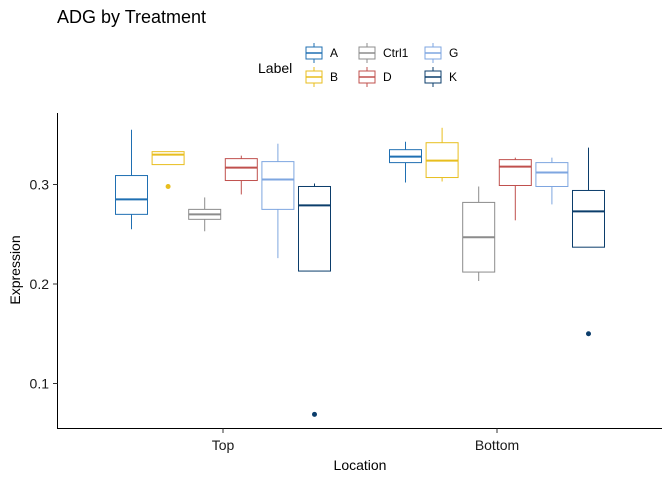  Describe the element at coordinates (314, 300) in the screenshot. I see `box-k-top` at that location.